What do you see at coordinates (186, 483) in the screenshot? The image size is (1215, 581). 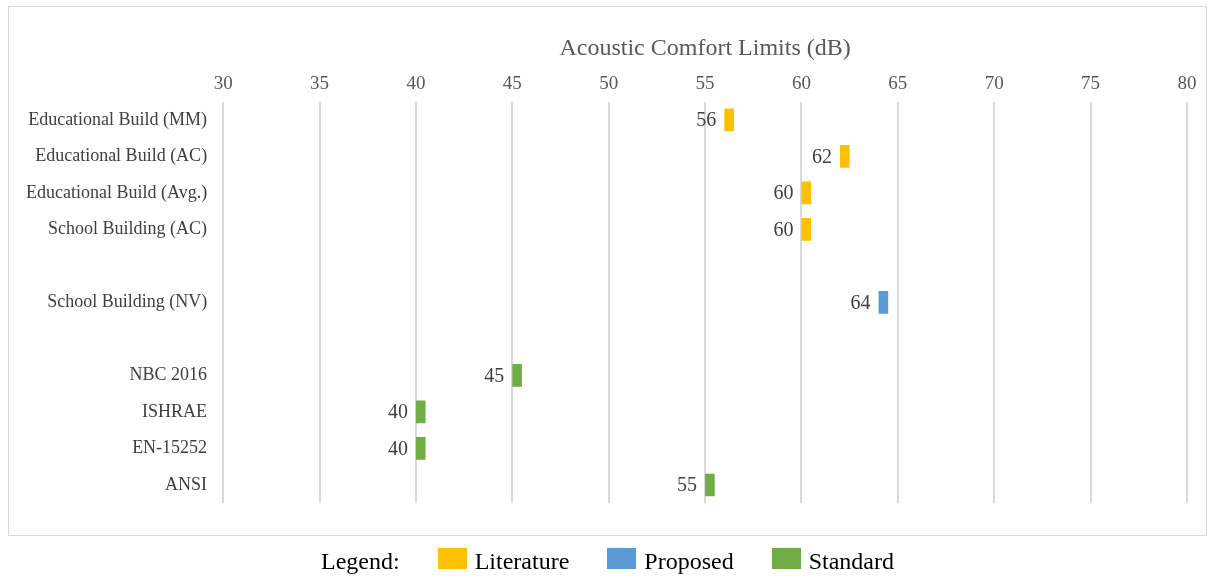 I see `y-tick-label: ANSI` at bounding box center [186, 483].